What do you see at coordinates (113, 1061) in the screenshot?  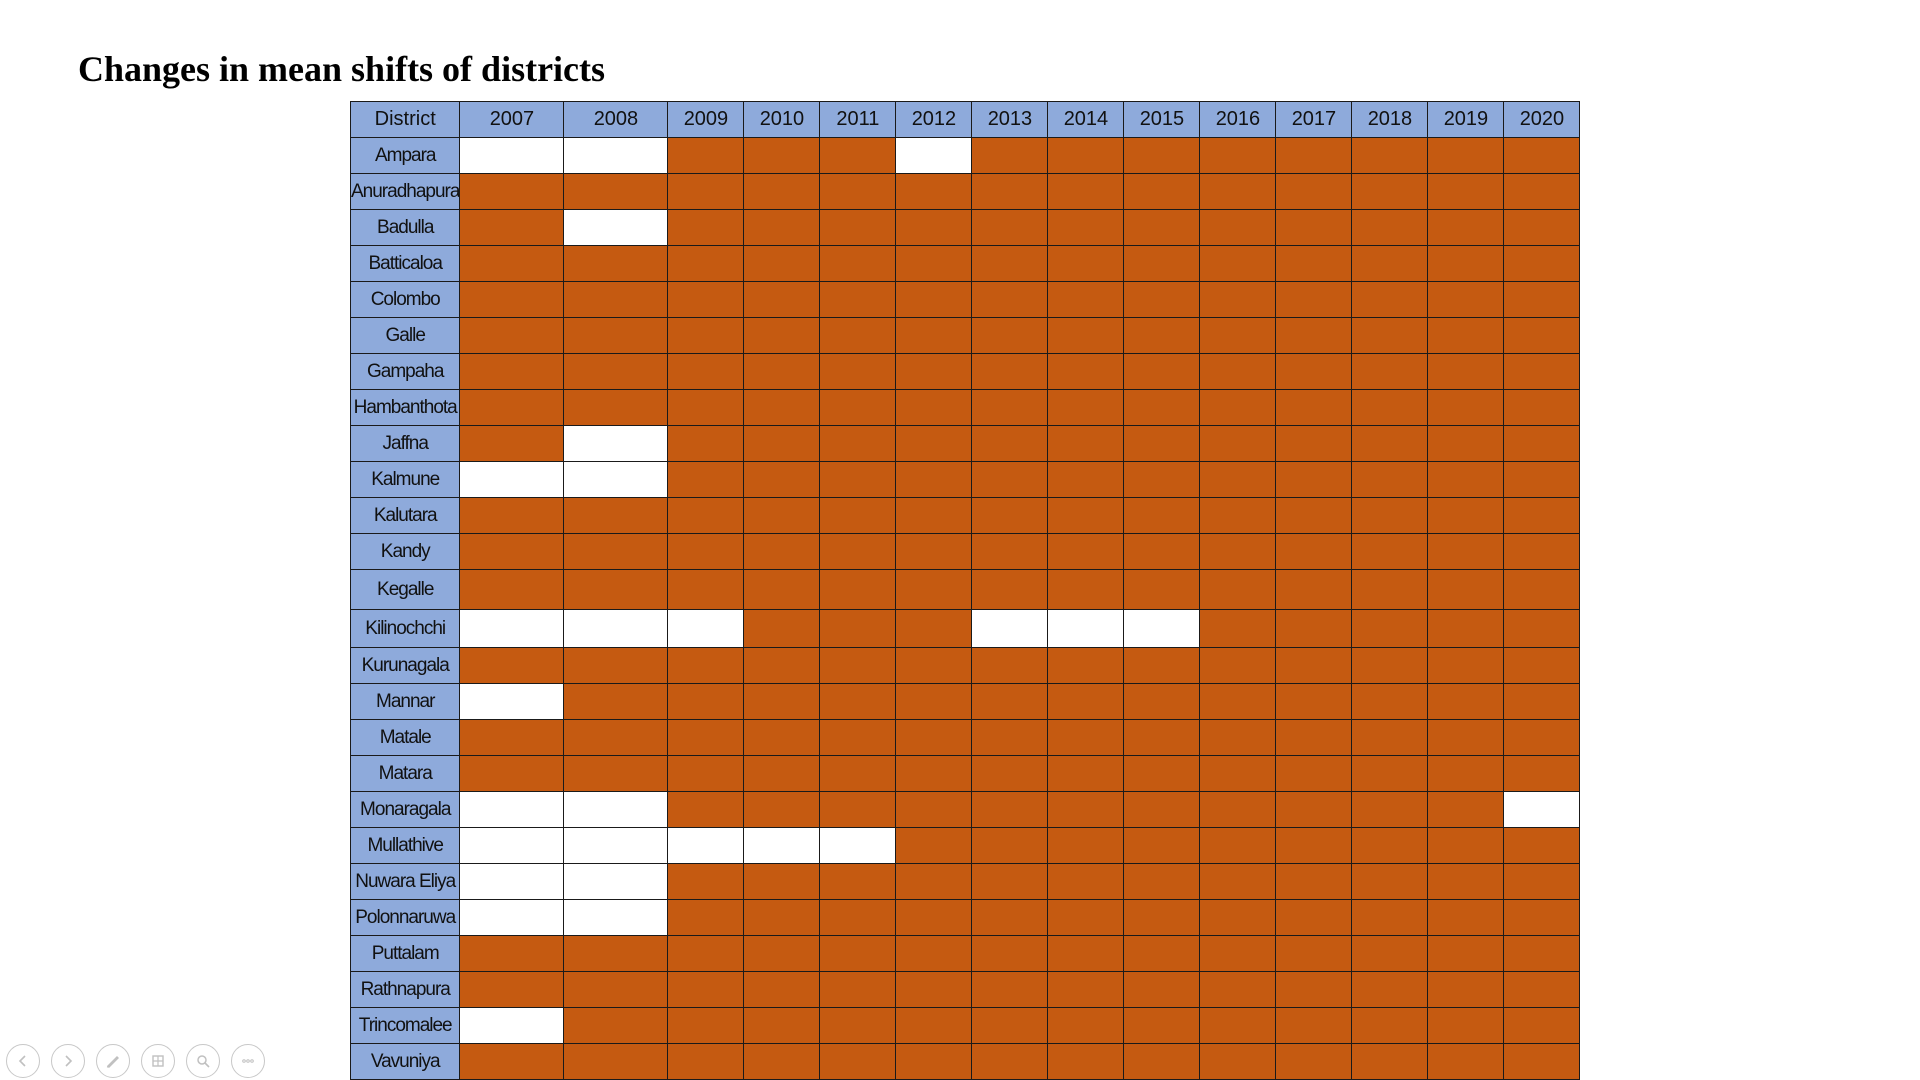 I see `pen-icon` at bounding box center [113, 1061].